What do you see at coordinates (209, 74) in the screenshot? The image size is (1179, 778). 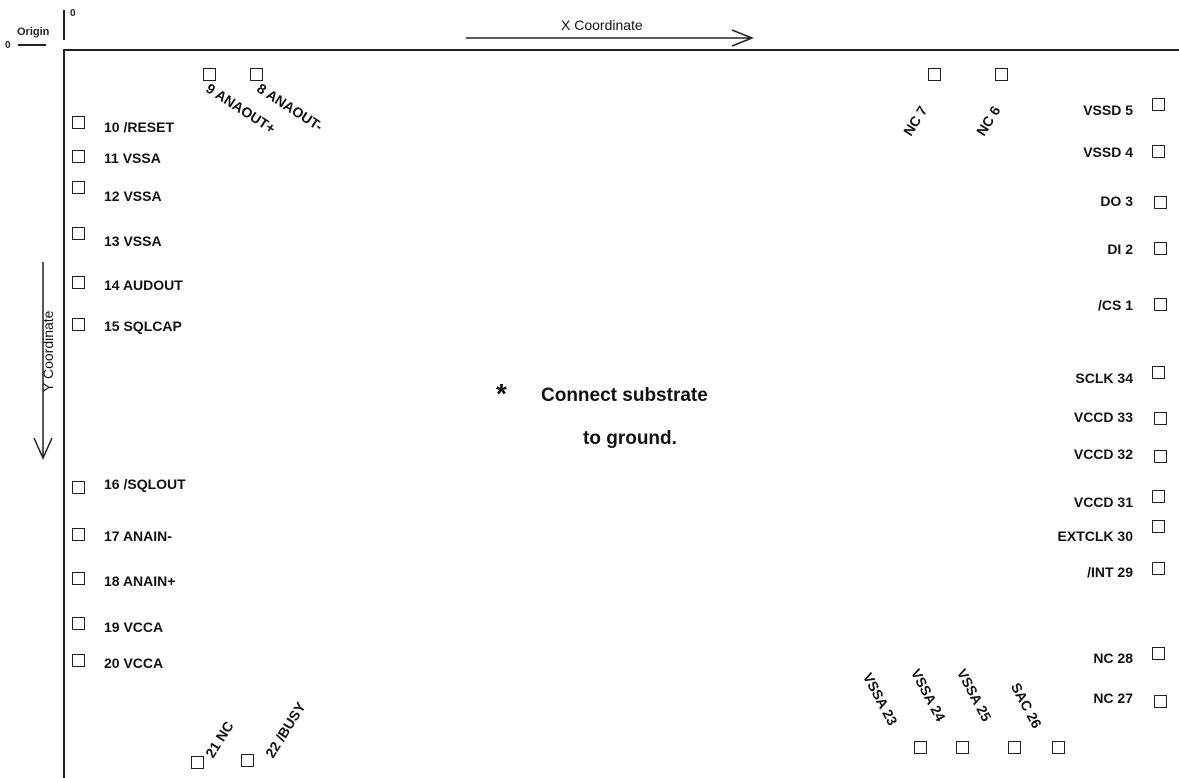 I see `pin-9-pad` at bounding box center [209, 74].